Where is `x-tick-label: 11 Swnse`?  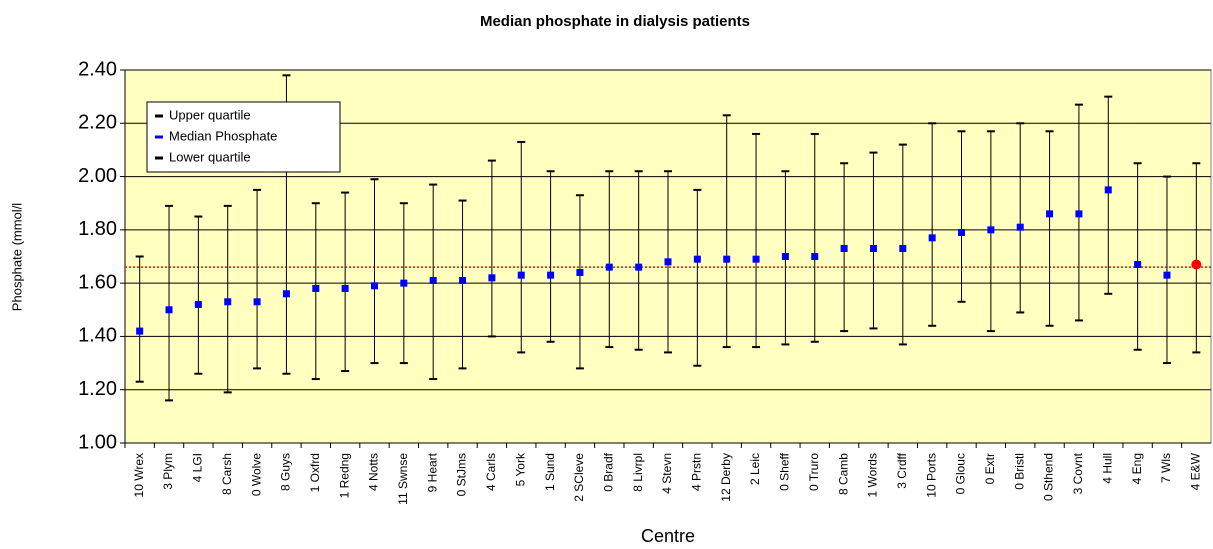
x-tick-label: 11 Swnse is located at coordinates (403, 479).